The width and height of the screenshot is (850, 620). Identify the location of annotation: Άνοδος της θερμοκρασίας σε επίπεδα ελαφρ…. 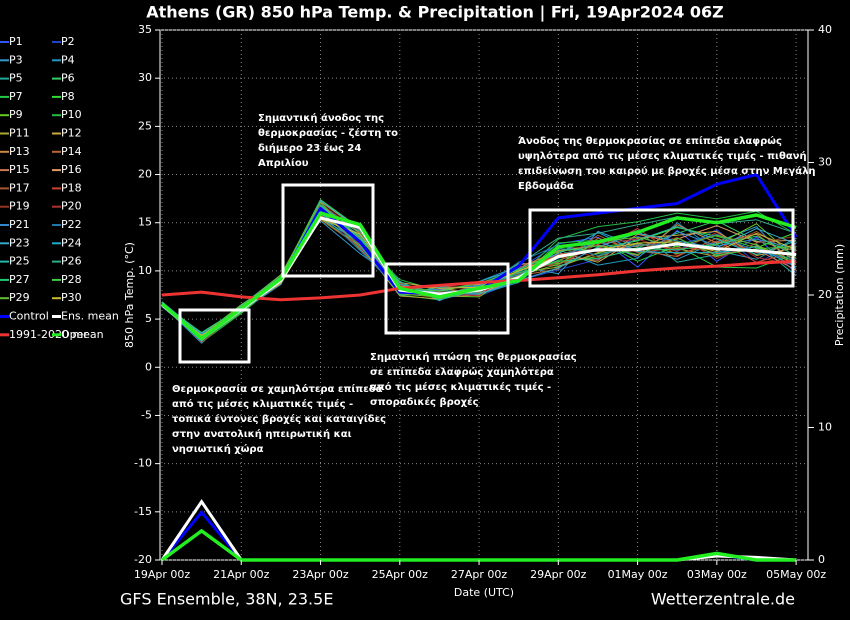
(650, 141).